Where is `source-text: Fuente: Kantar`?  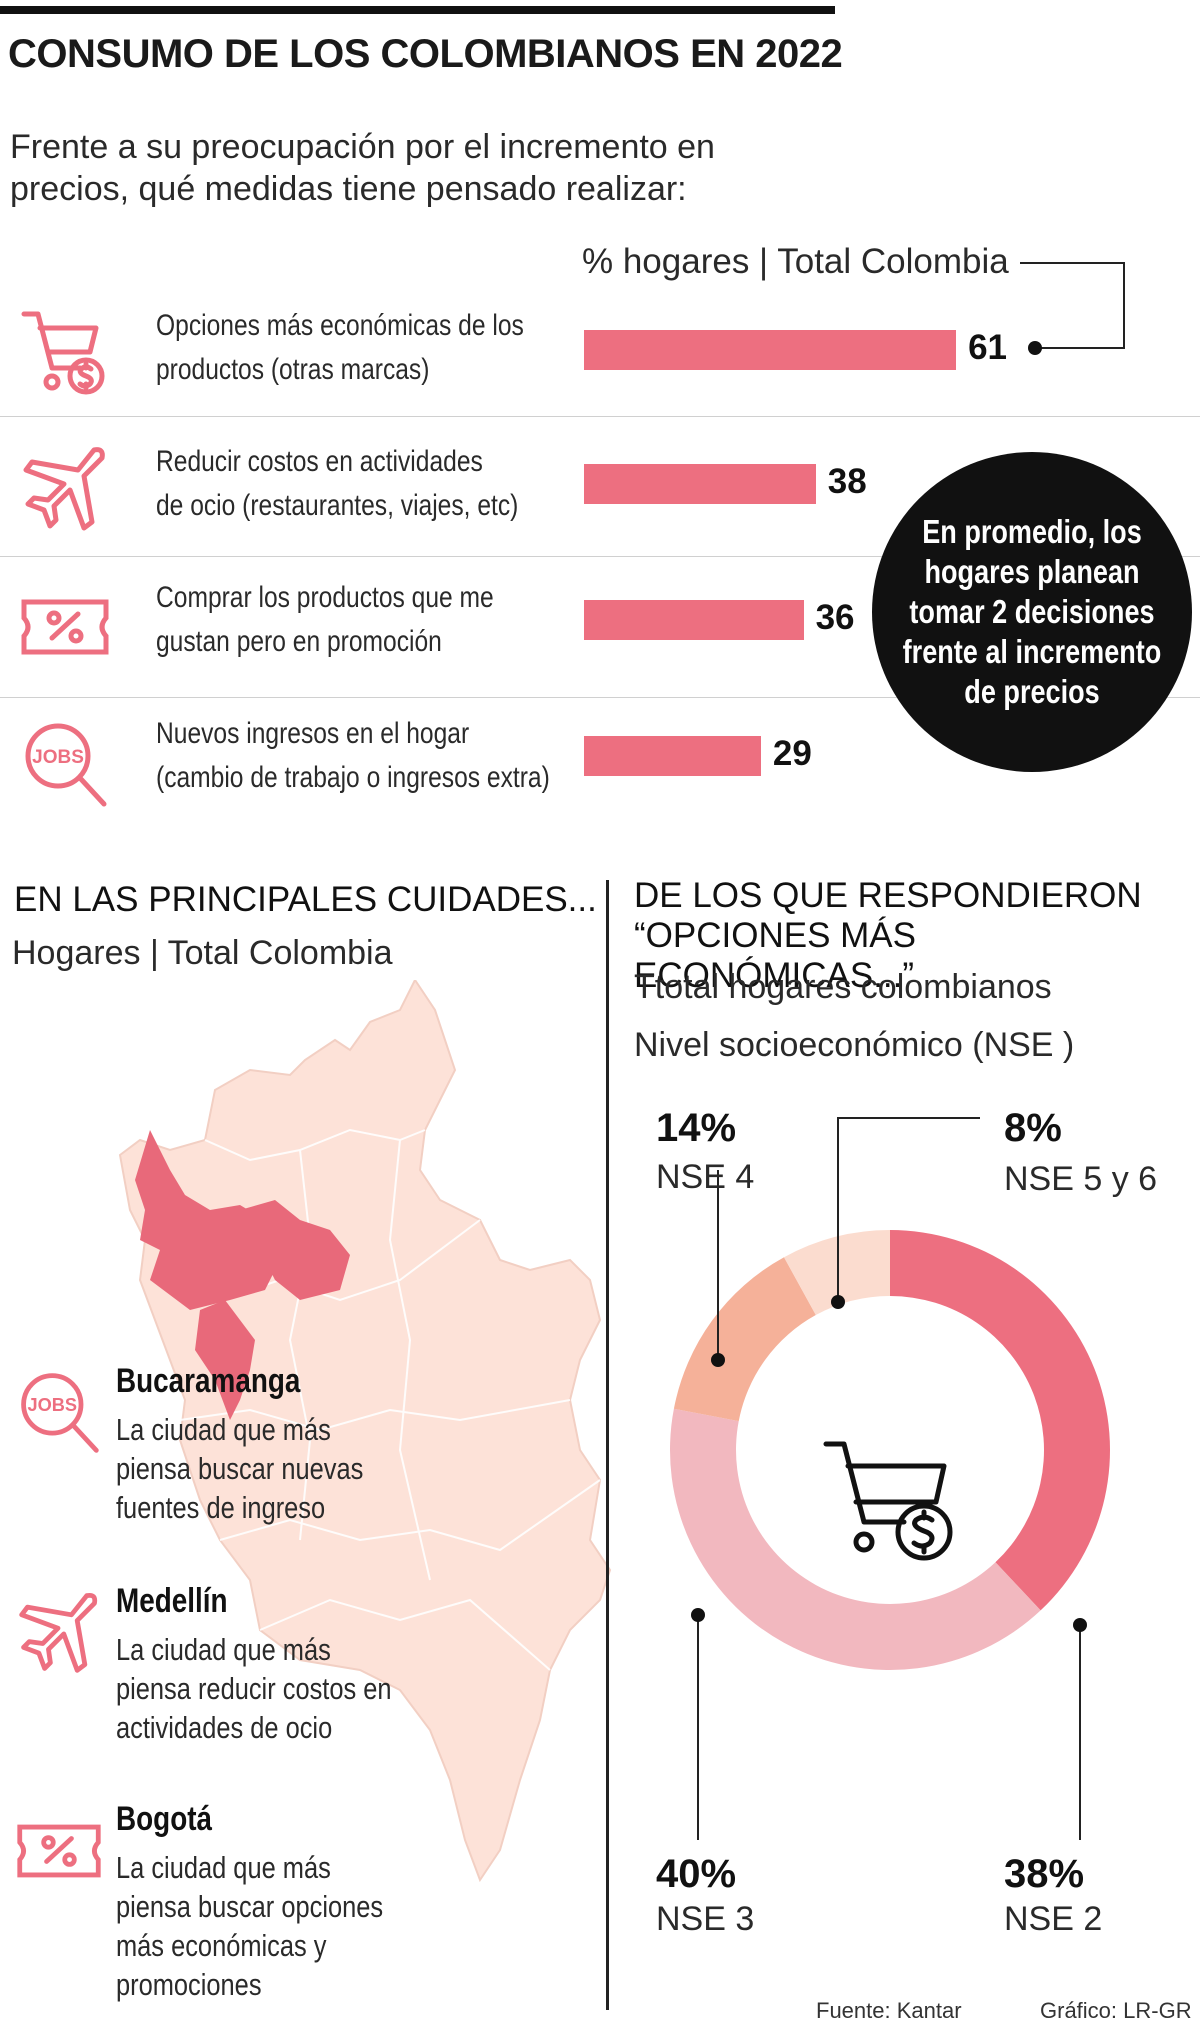
source-text: Fuente: Kantar is located at coordinates (889, 2010).